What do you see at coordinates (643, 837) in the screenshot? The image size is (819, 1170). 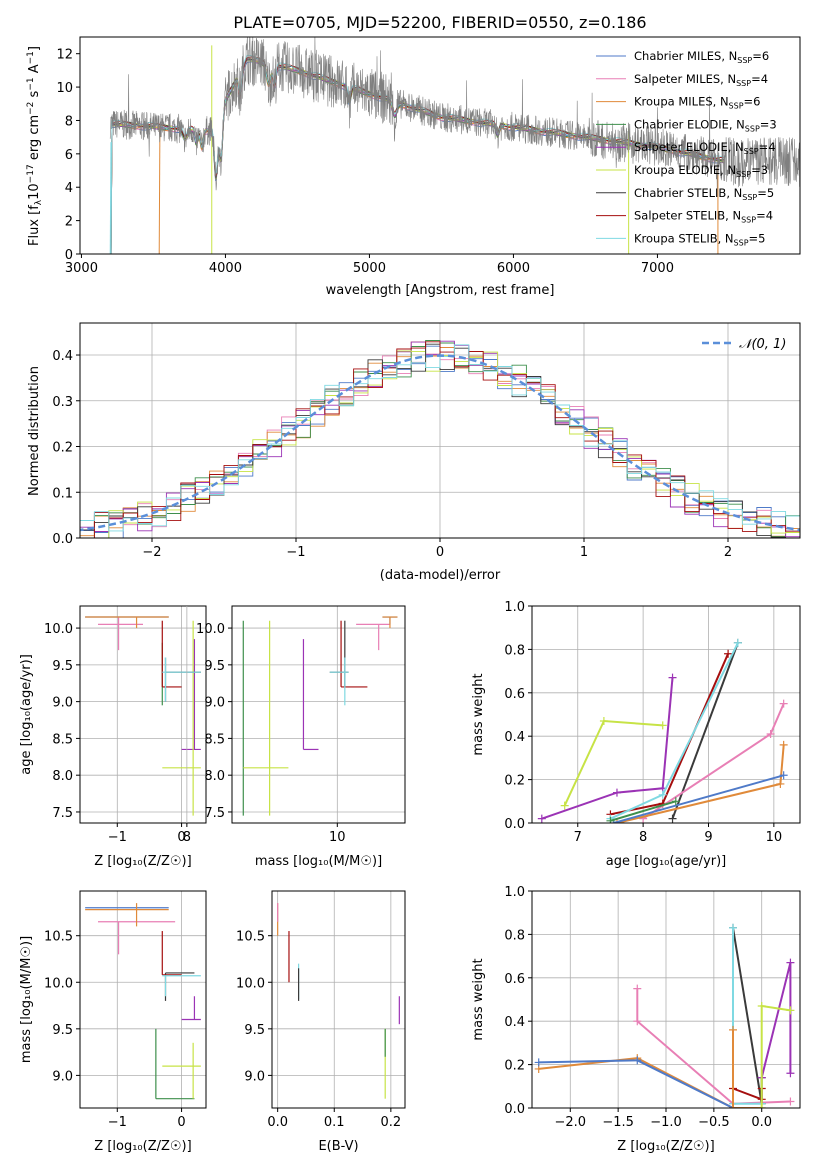 I see `weight-age-xtick-label: 8` at bounding box center [643, 837].